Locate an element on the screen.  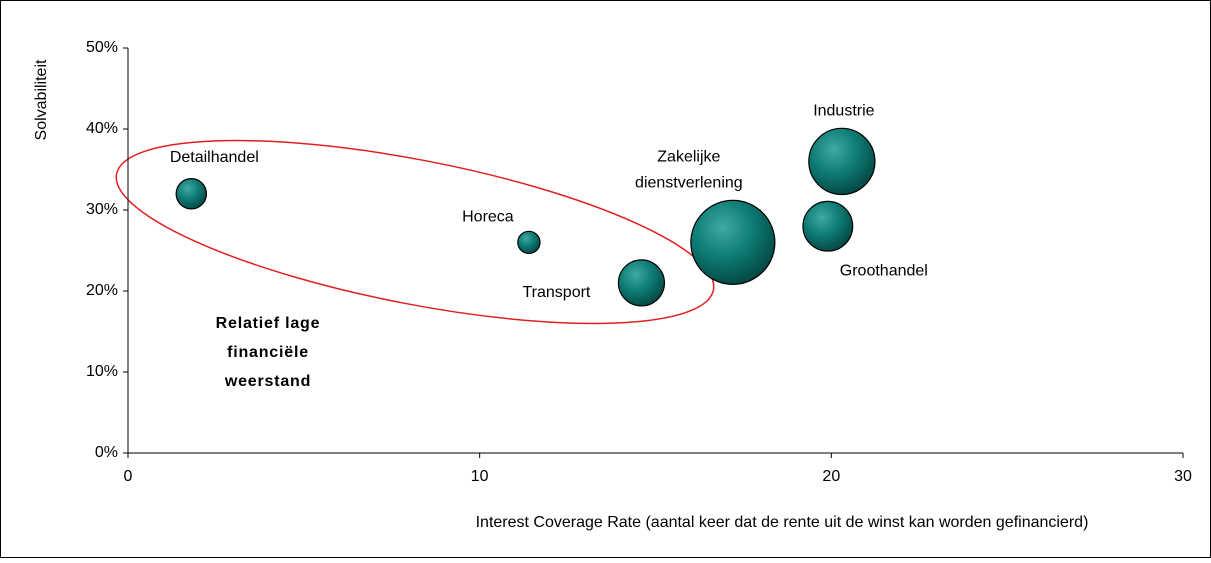
data-label: dienstverlening is located at coordinates (689, 183).